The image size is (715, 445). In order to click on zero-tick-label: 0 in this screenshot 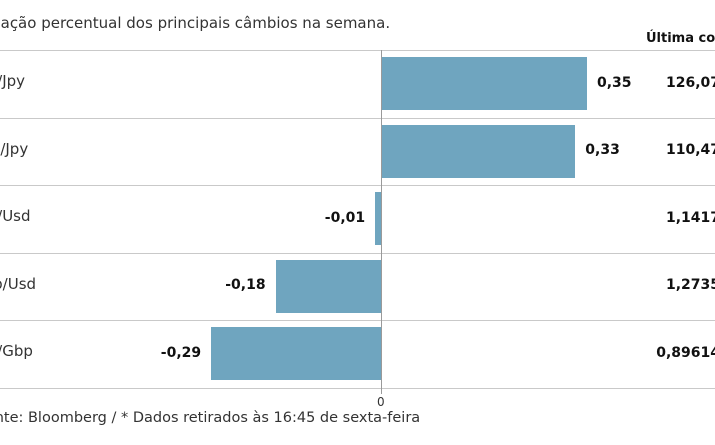, I will do `click(381, 401)`.